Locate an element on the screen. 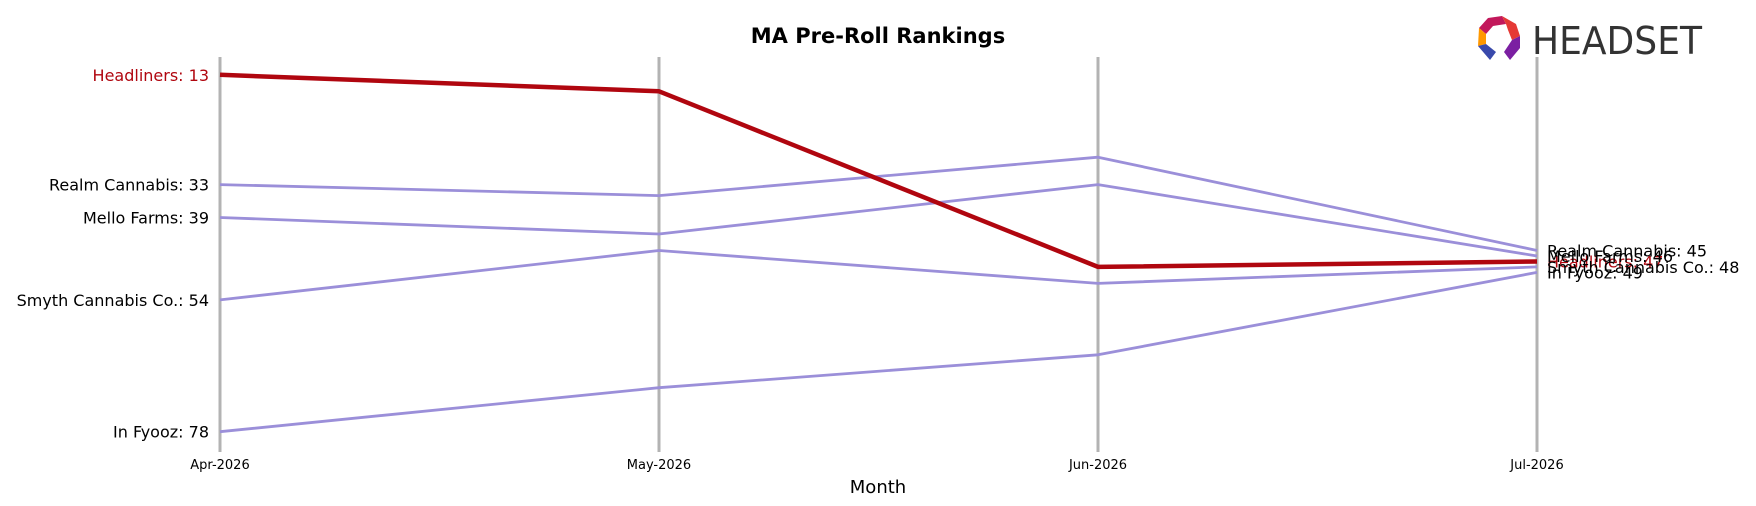  end-label-headliners: Headliners: 47 is located at coordinates (1605, 262).